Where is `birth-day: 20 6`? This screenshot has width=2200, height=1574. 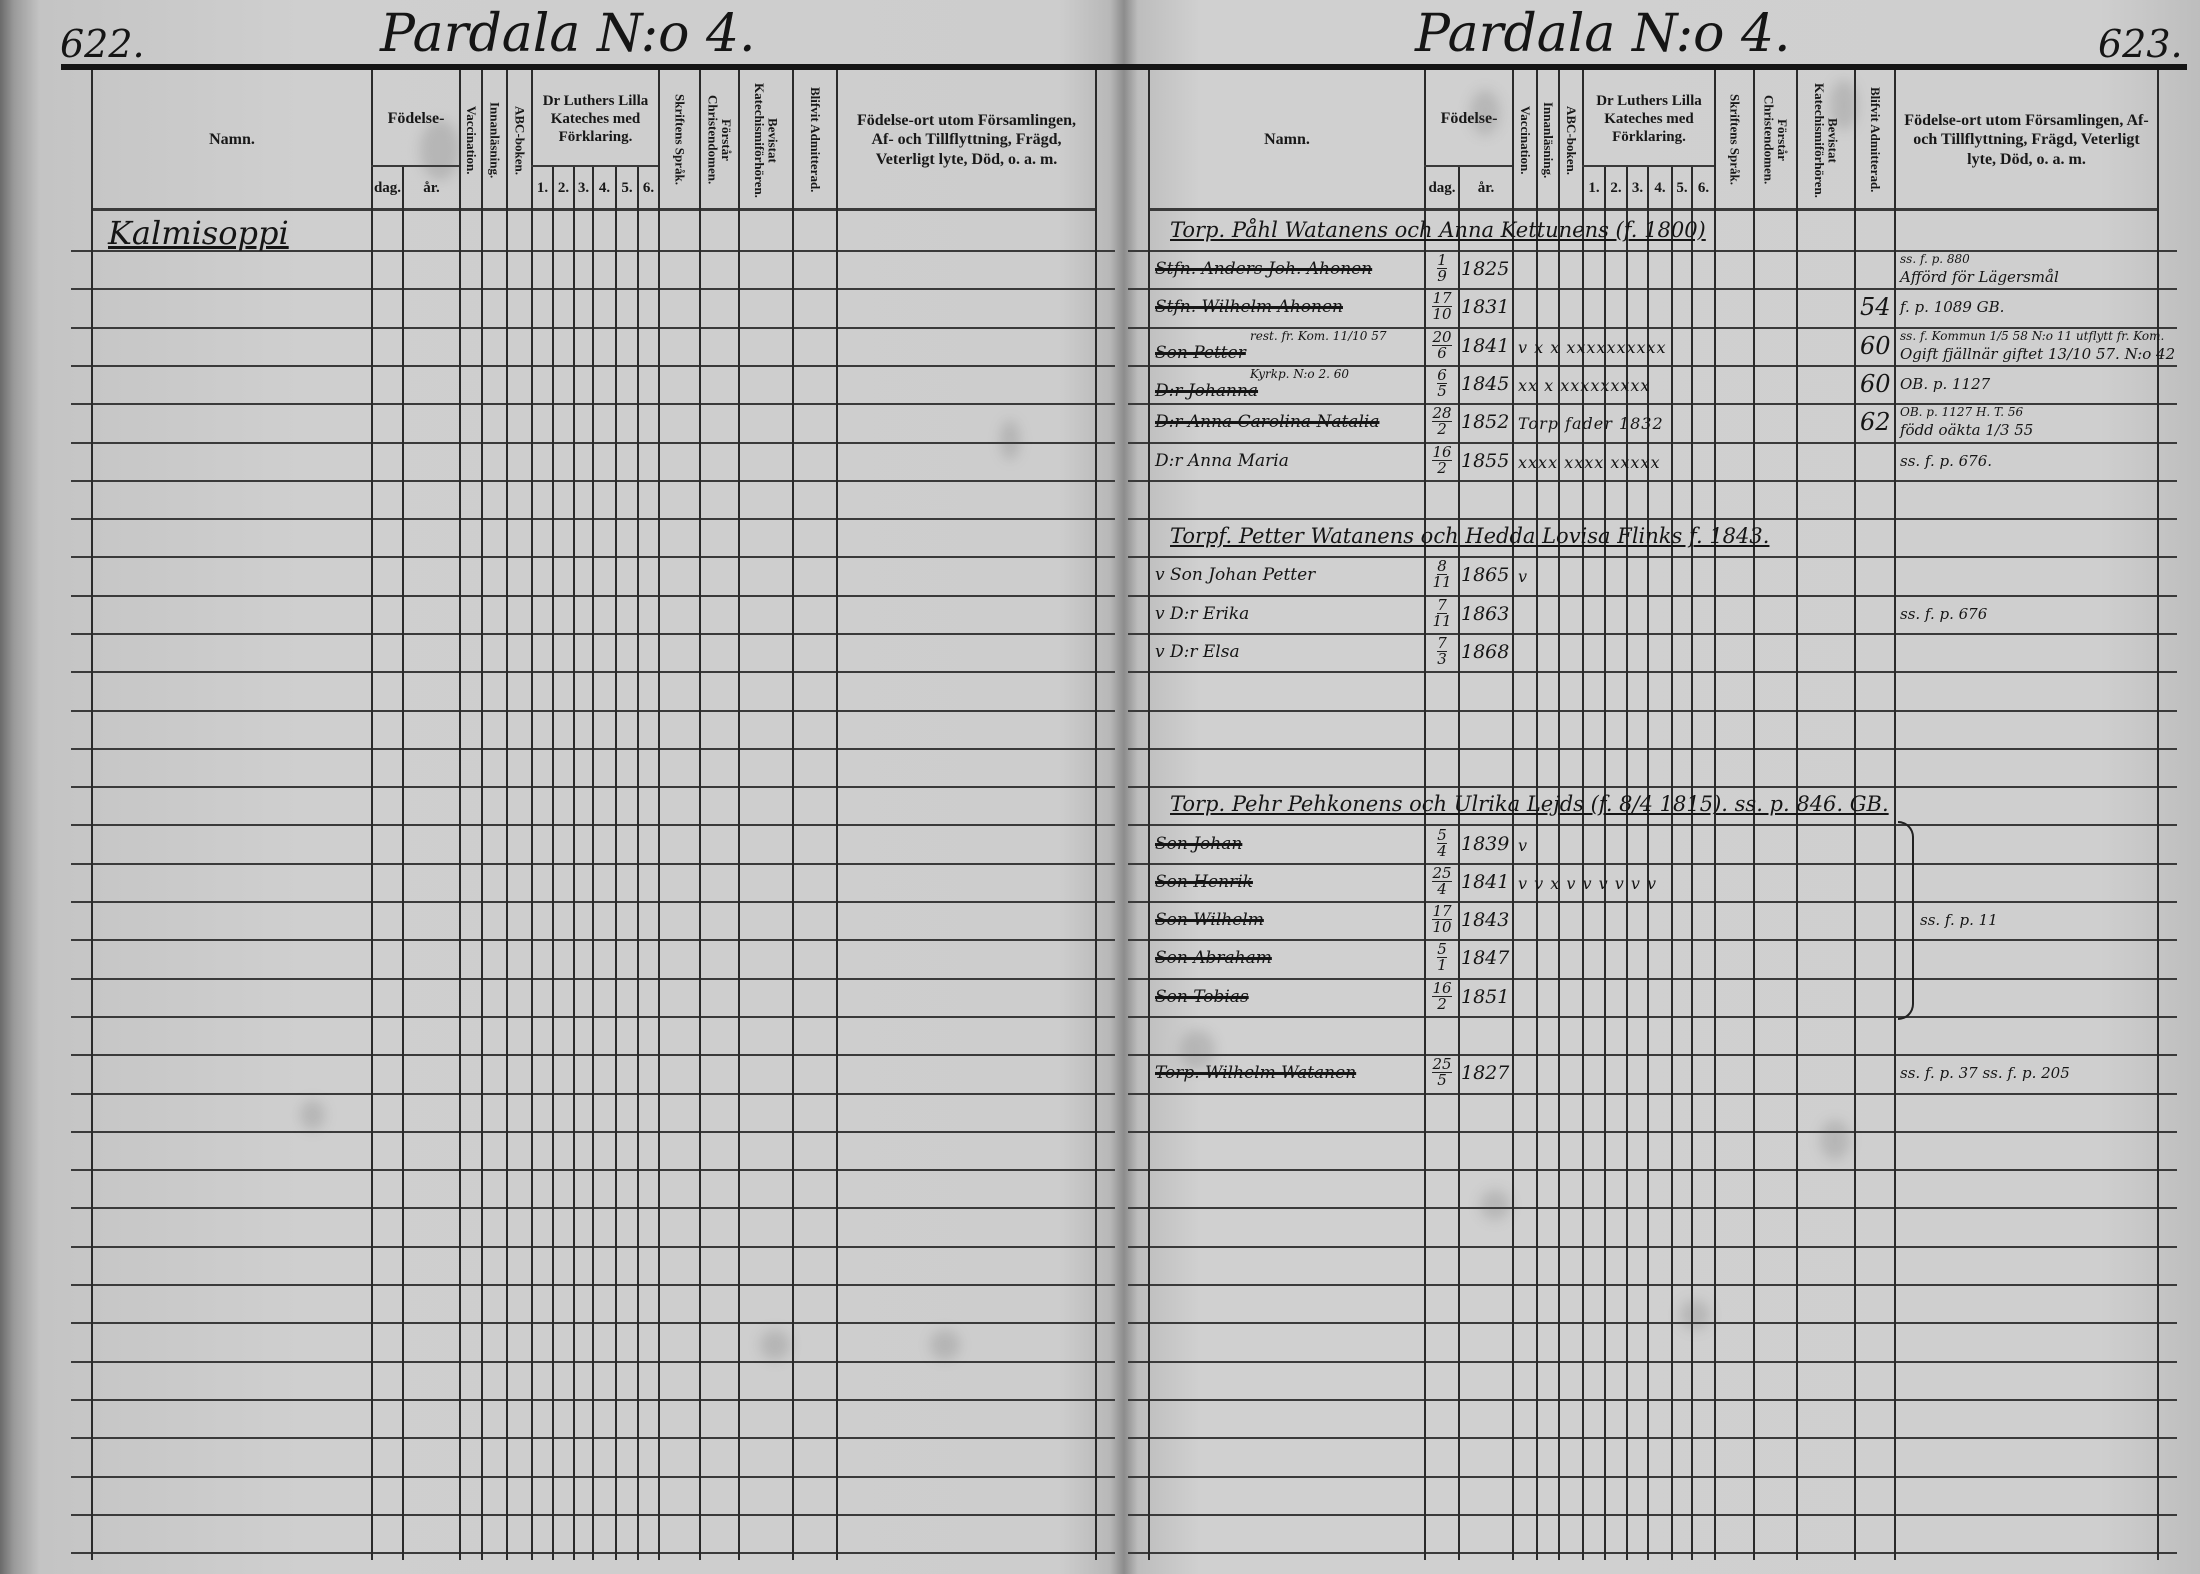 birth-day: 20 6 is located at coordinates (1442, 345).